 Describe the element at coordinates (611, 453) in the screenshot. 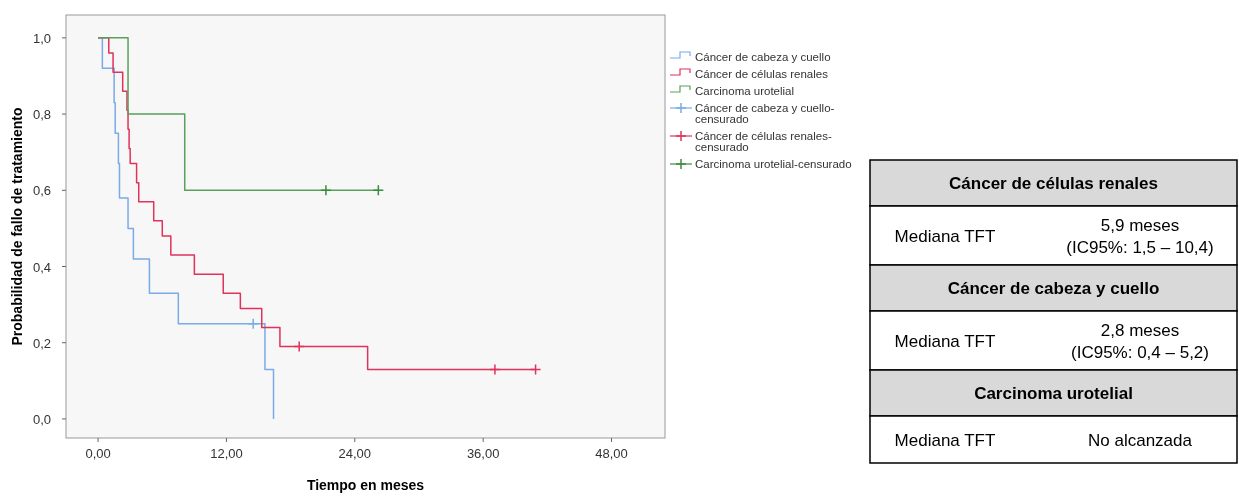

I see `x-tick-label: 48,00` at that location.